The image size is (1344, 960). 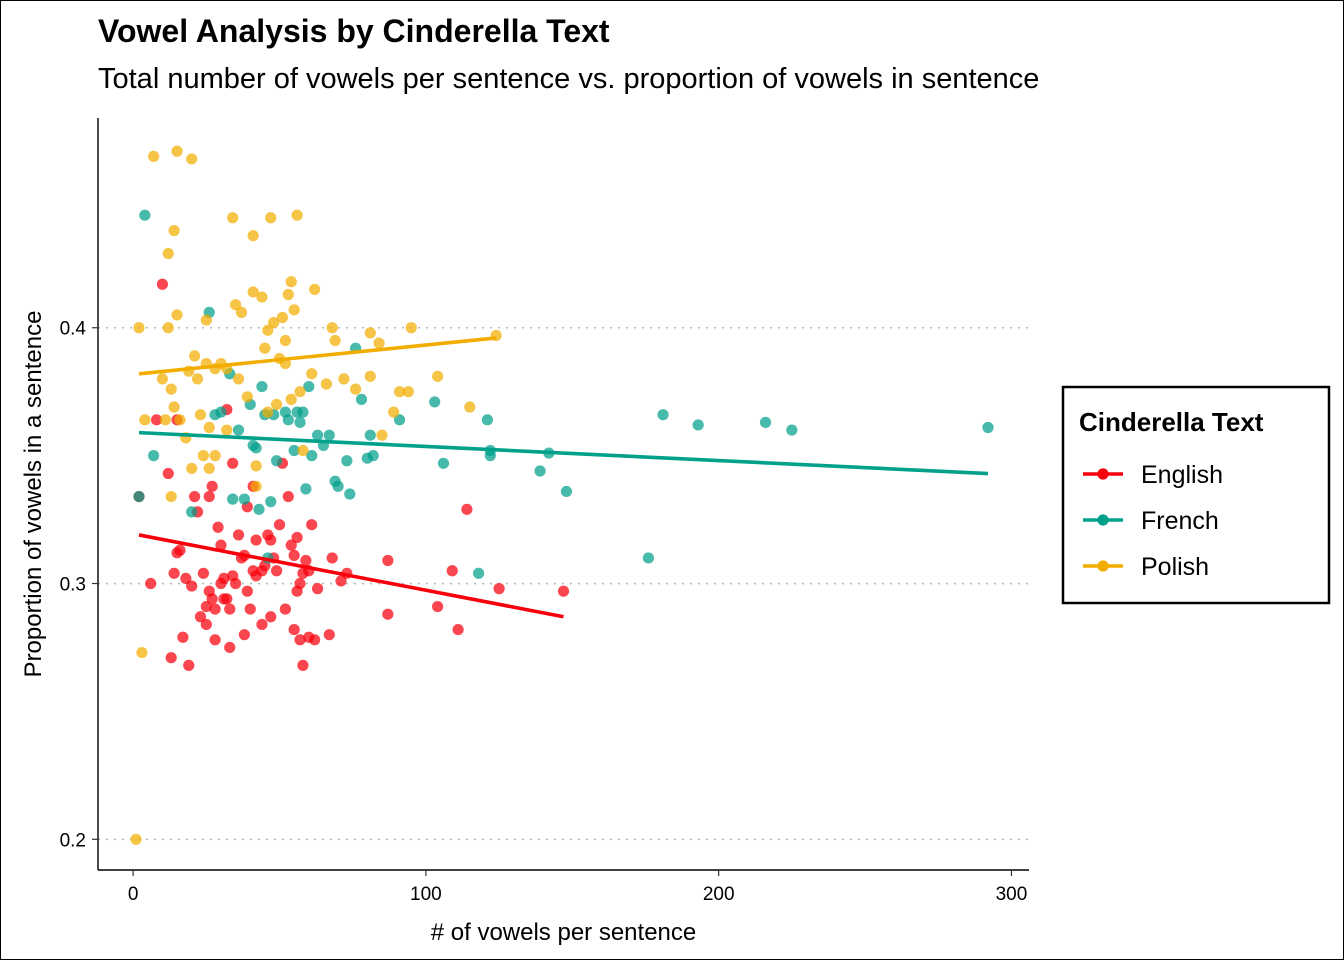 I want to click on y-axis-title: Proportion of vowels in a sentence, so click(x=33, y=494).